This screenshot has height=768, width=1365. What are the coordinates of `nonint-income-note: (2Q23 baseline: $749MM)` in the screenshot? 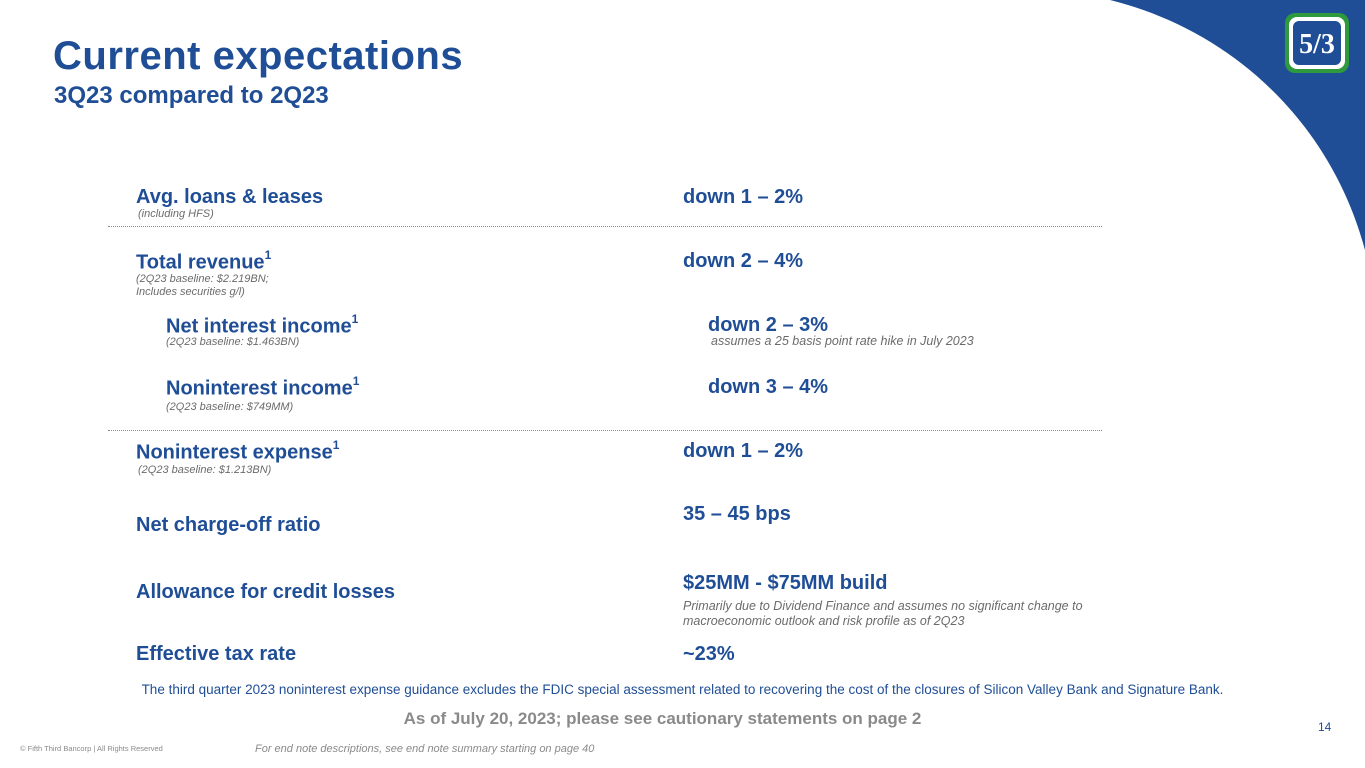 It's located at (230, 407).